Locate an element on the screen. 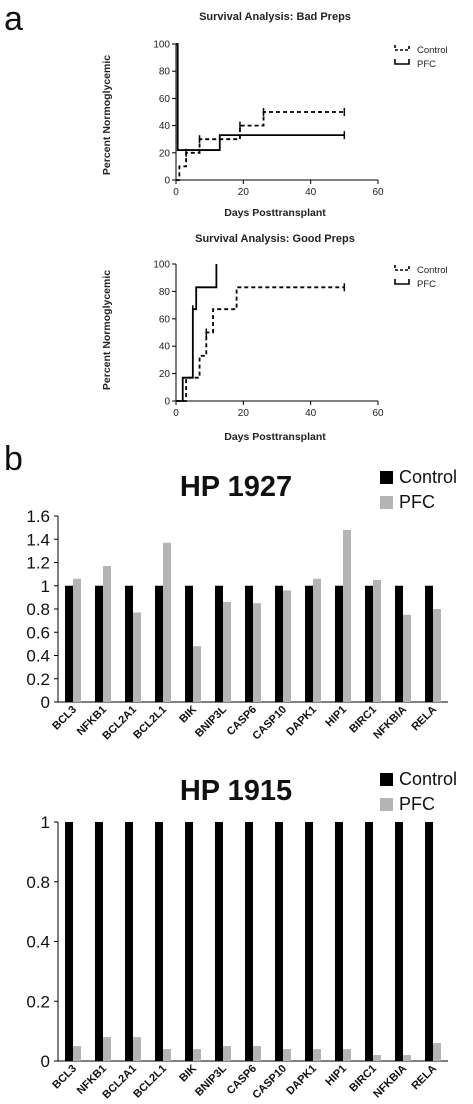 The height and width of the screenshot is (1104, 473). bar-control-rela is located at coordinates (429, 643).